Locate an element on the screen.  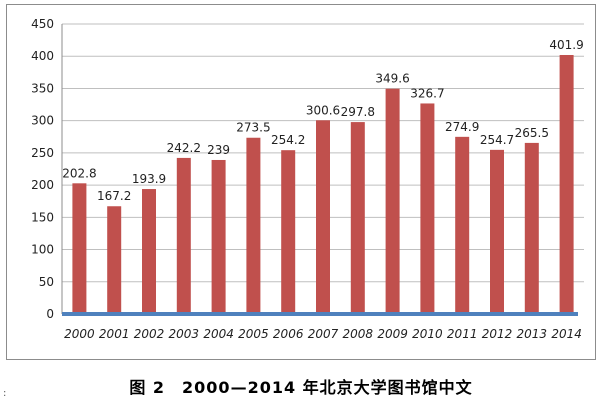
data-label: 254.7 is located at coordinates (497, 140).